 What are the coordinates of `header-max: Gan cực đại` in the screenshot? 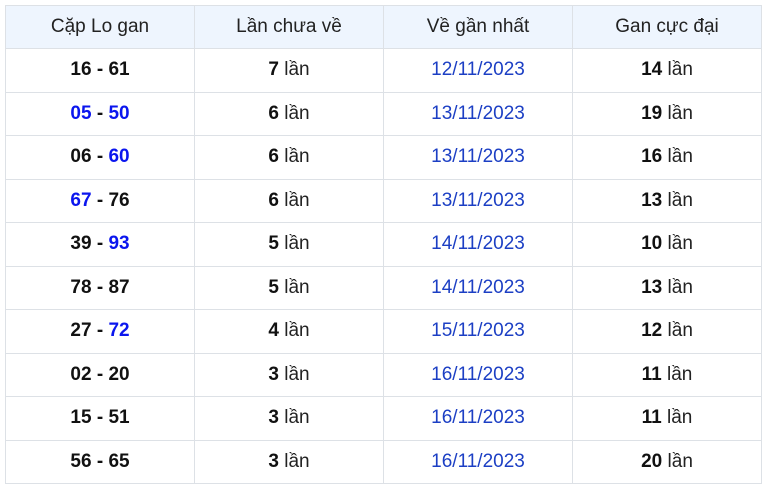 It's located at (667, 27).